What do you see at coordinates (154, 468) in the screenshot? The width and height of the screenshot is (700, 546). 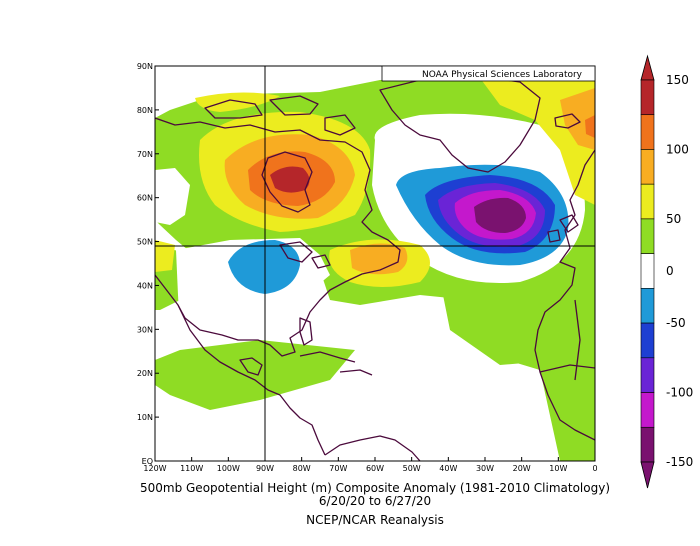 I see `lon-tick-label: 120W` at bounding box center [154, 468].